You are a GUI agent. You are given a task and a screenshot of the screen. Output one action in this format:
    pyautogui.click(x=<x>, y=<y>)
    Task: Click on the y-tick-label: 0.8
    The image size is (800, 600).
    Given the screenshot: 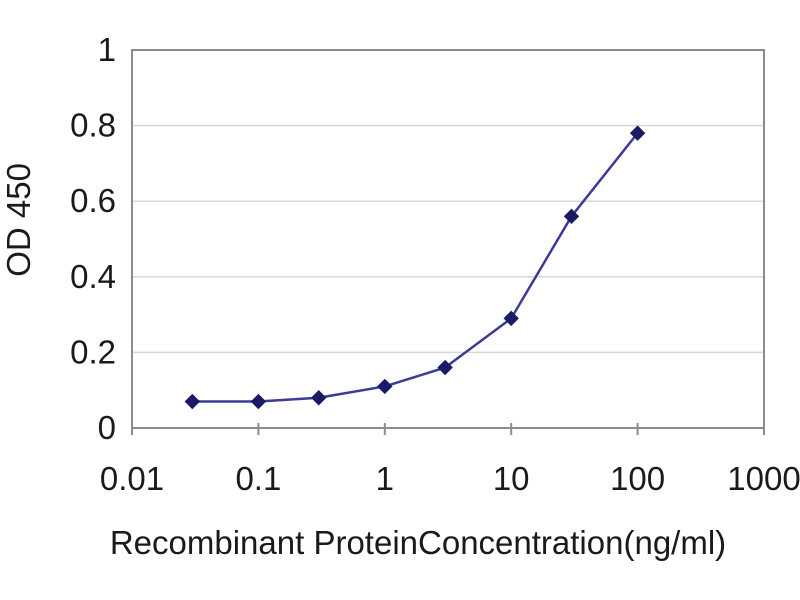 What is the action you would take?
    pyautogui.click(x=93, y=125)
    